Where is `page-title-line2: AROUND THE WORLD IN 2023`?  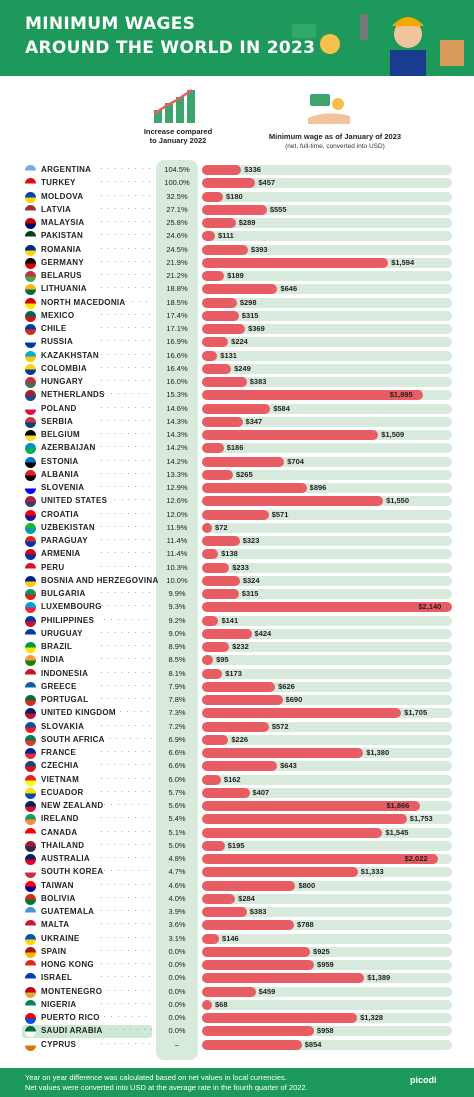 page-title-line2: AROUND THE WORLD IN 2023 is located at coordinates (170, 48).